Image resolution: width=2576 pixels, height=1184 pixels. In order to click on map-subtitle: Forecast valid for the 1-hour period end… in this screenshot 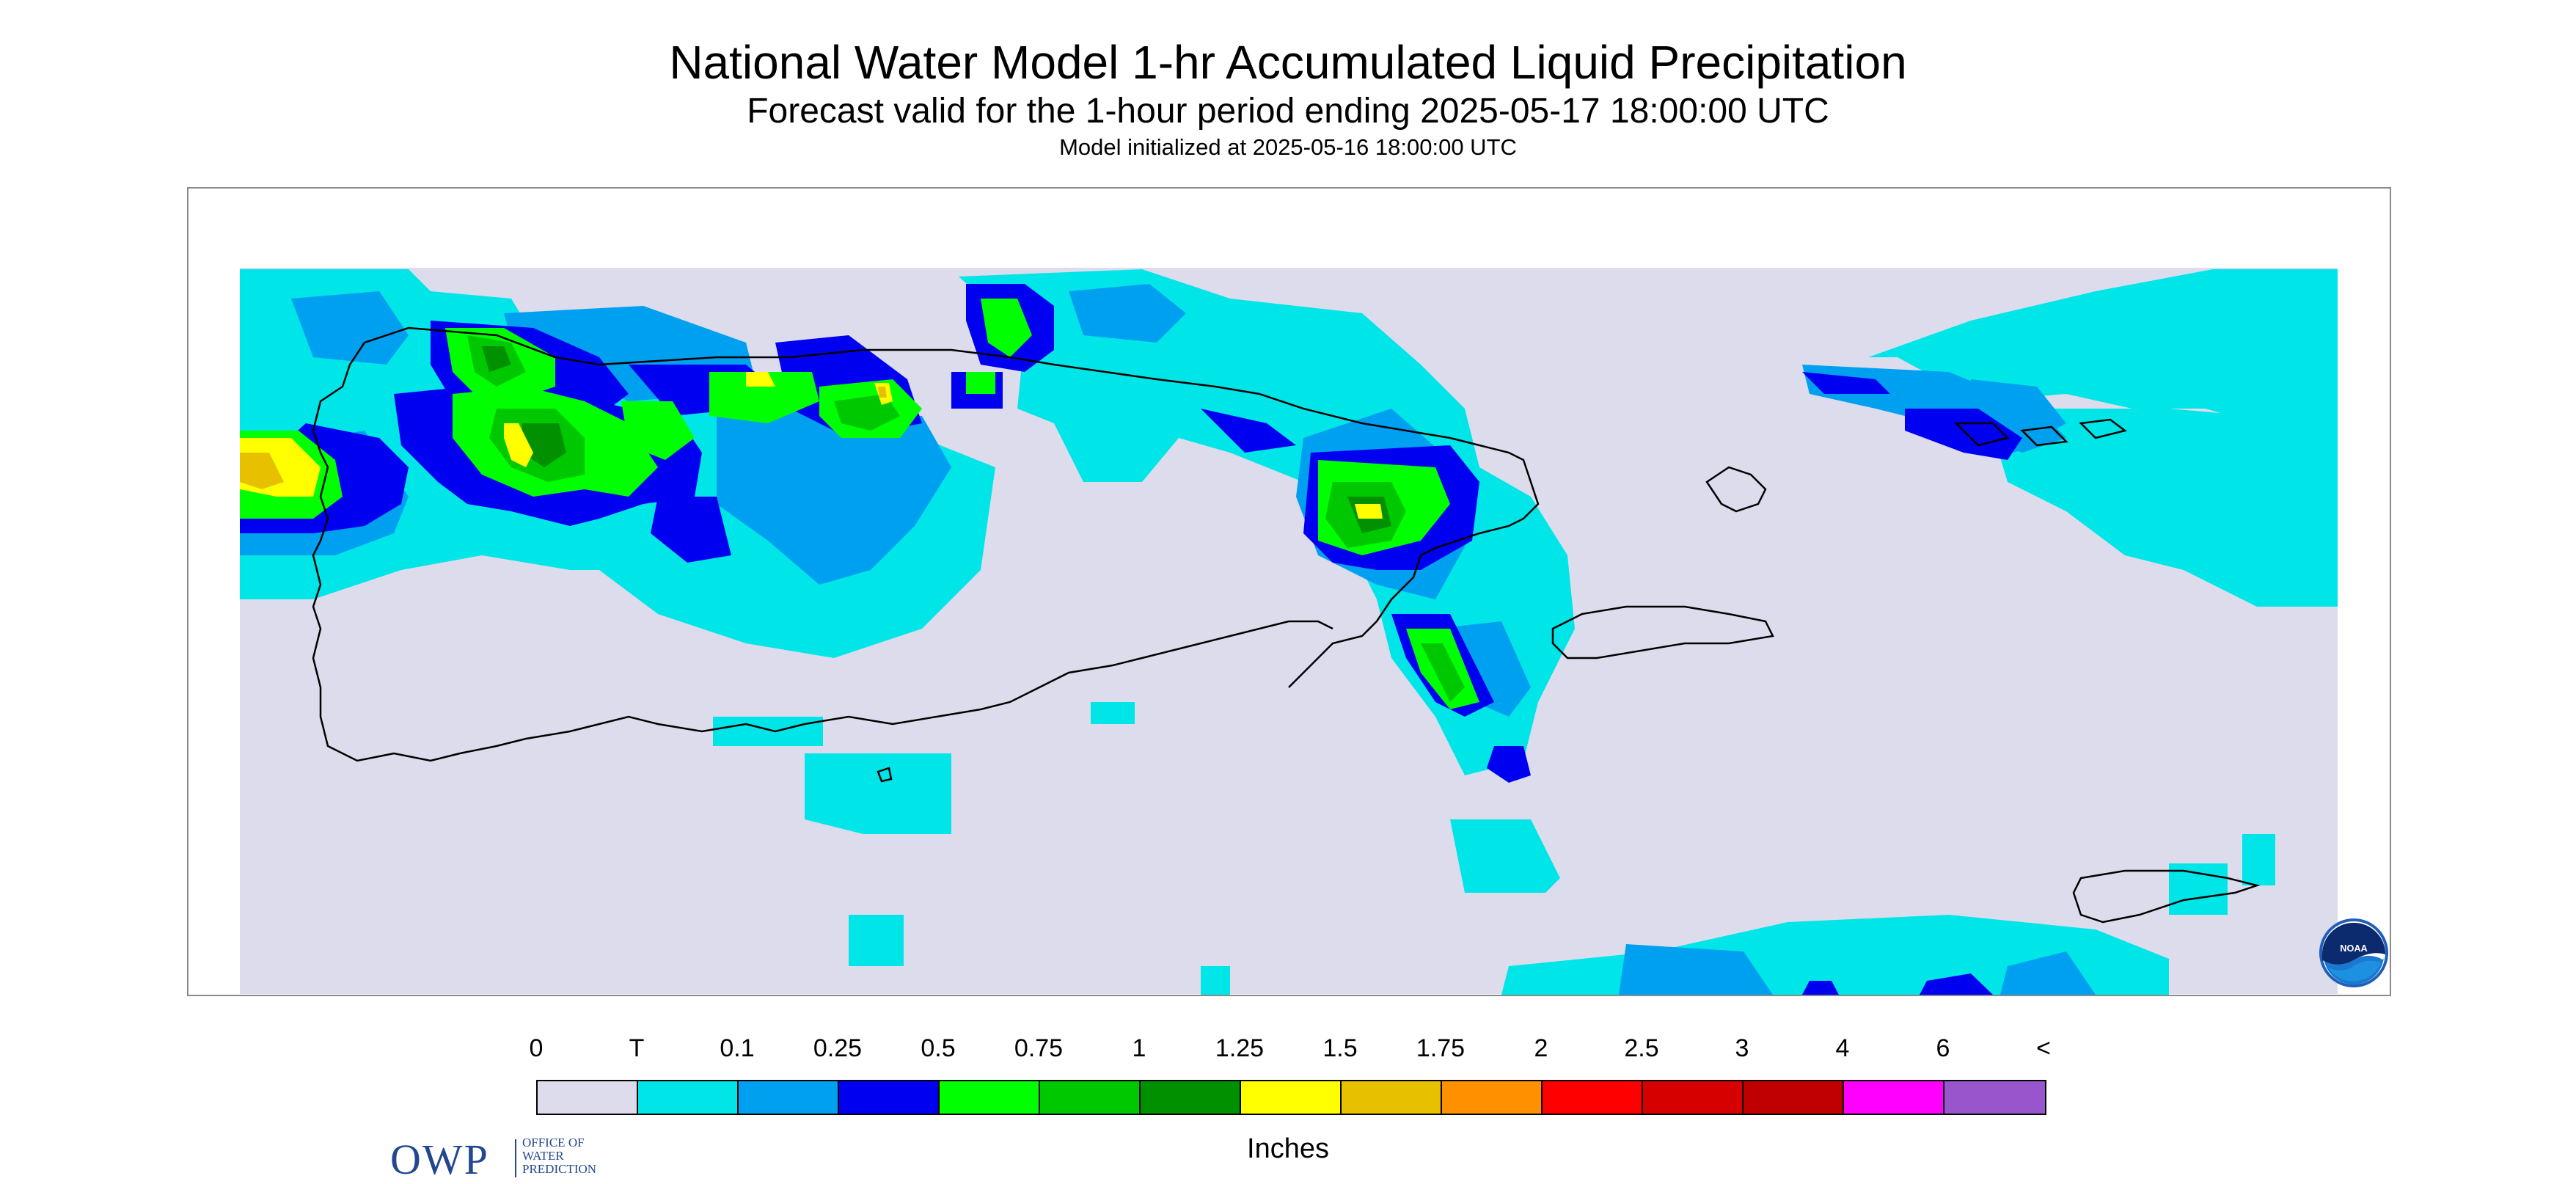, I will do `click(1288, 111)`.